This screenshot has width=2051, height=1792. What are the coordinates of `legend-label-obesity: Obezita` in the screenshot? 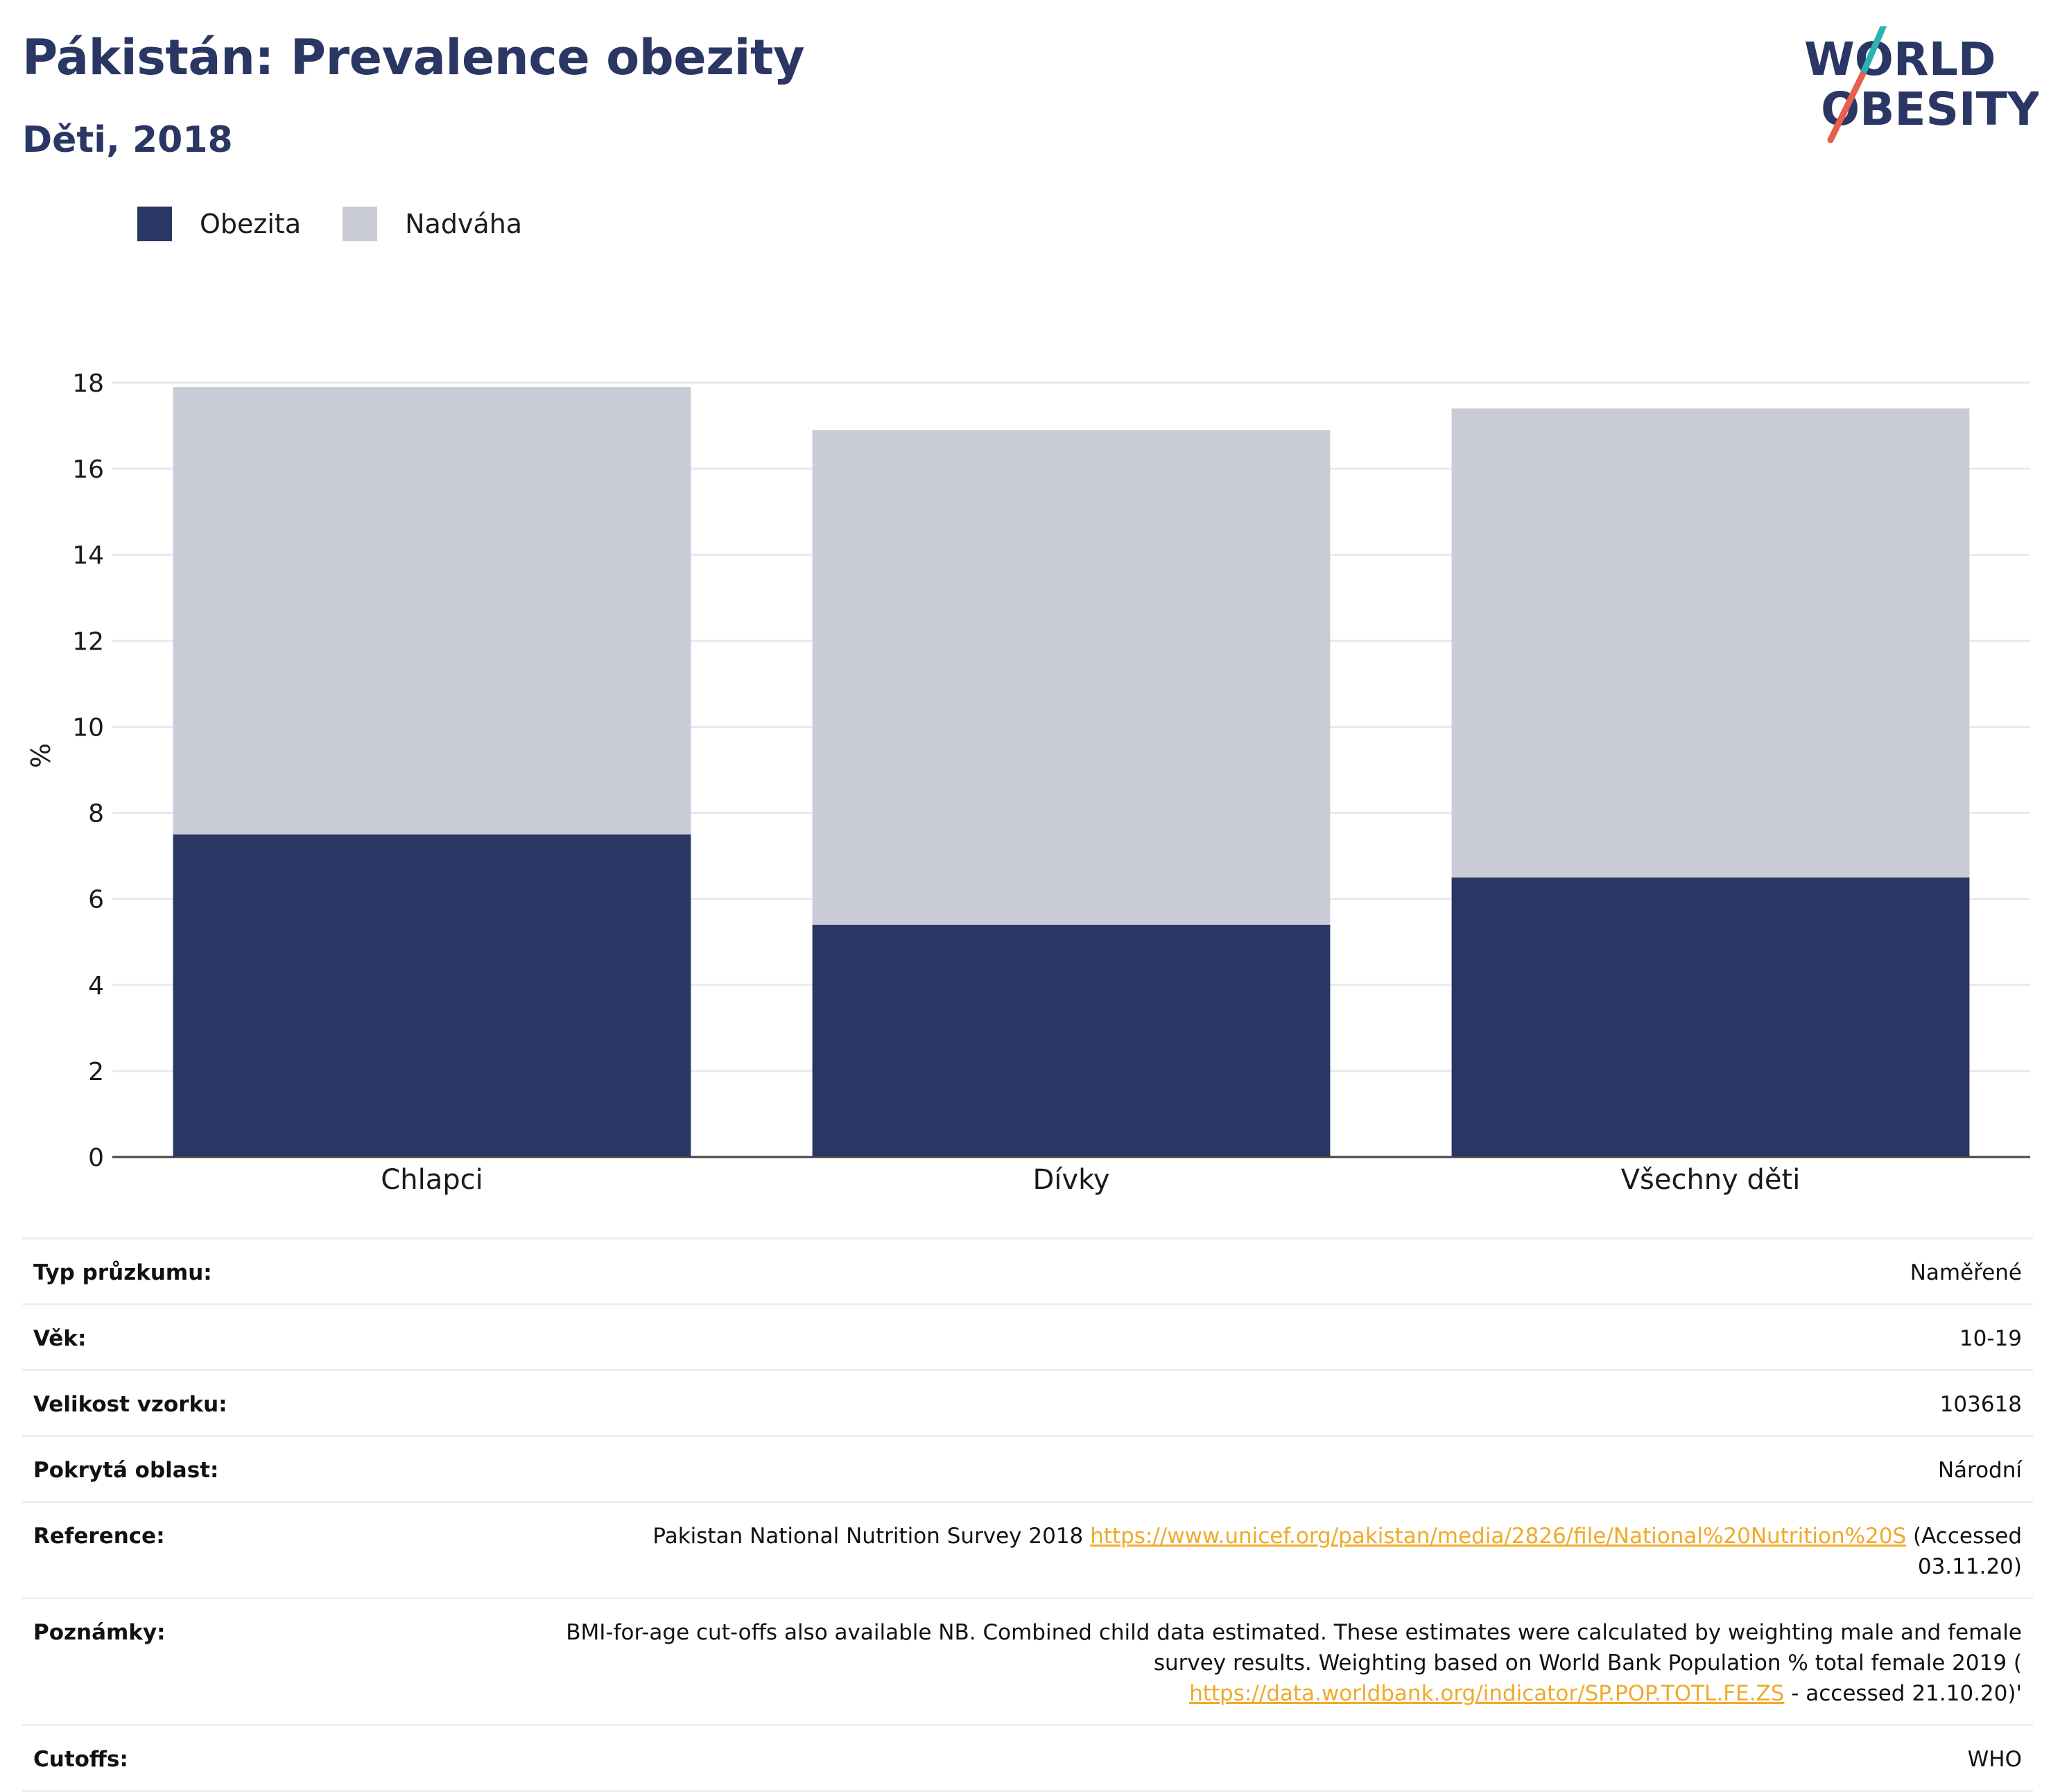 It's located at (251, 224).